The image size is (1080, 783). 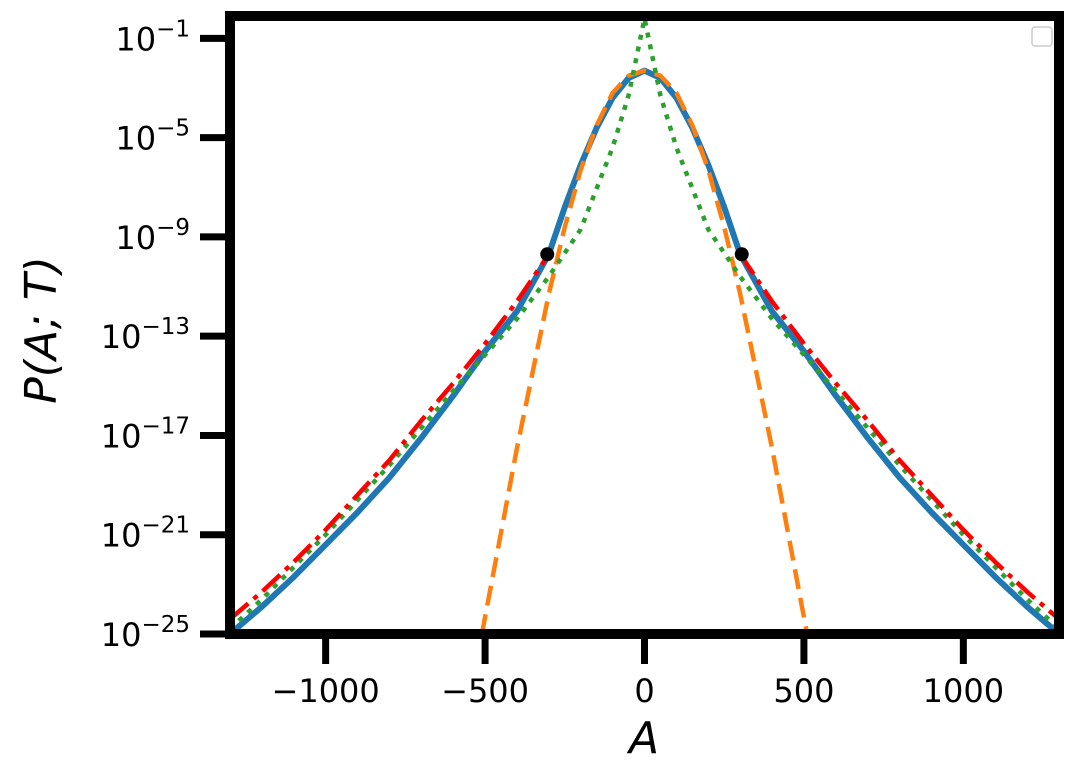 What do you see at coordinates (803, 691) in the screenshot?
I see `x-tick-label-3: 500` at bounding box center [803, 691].